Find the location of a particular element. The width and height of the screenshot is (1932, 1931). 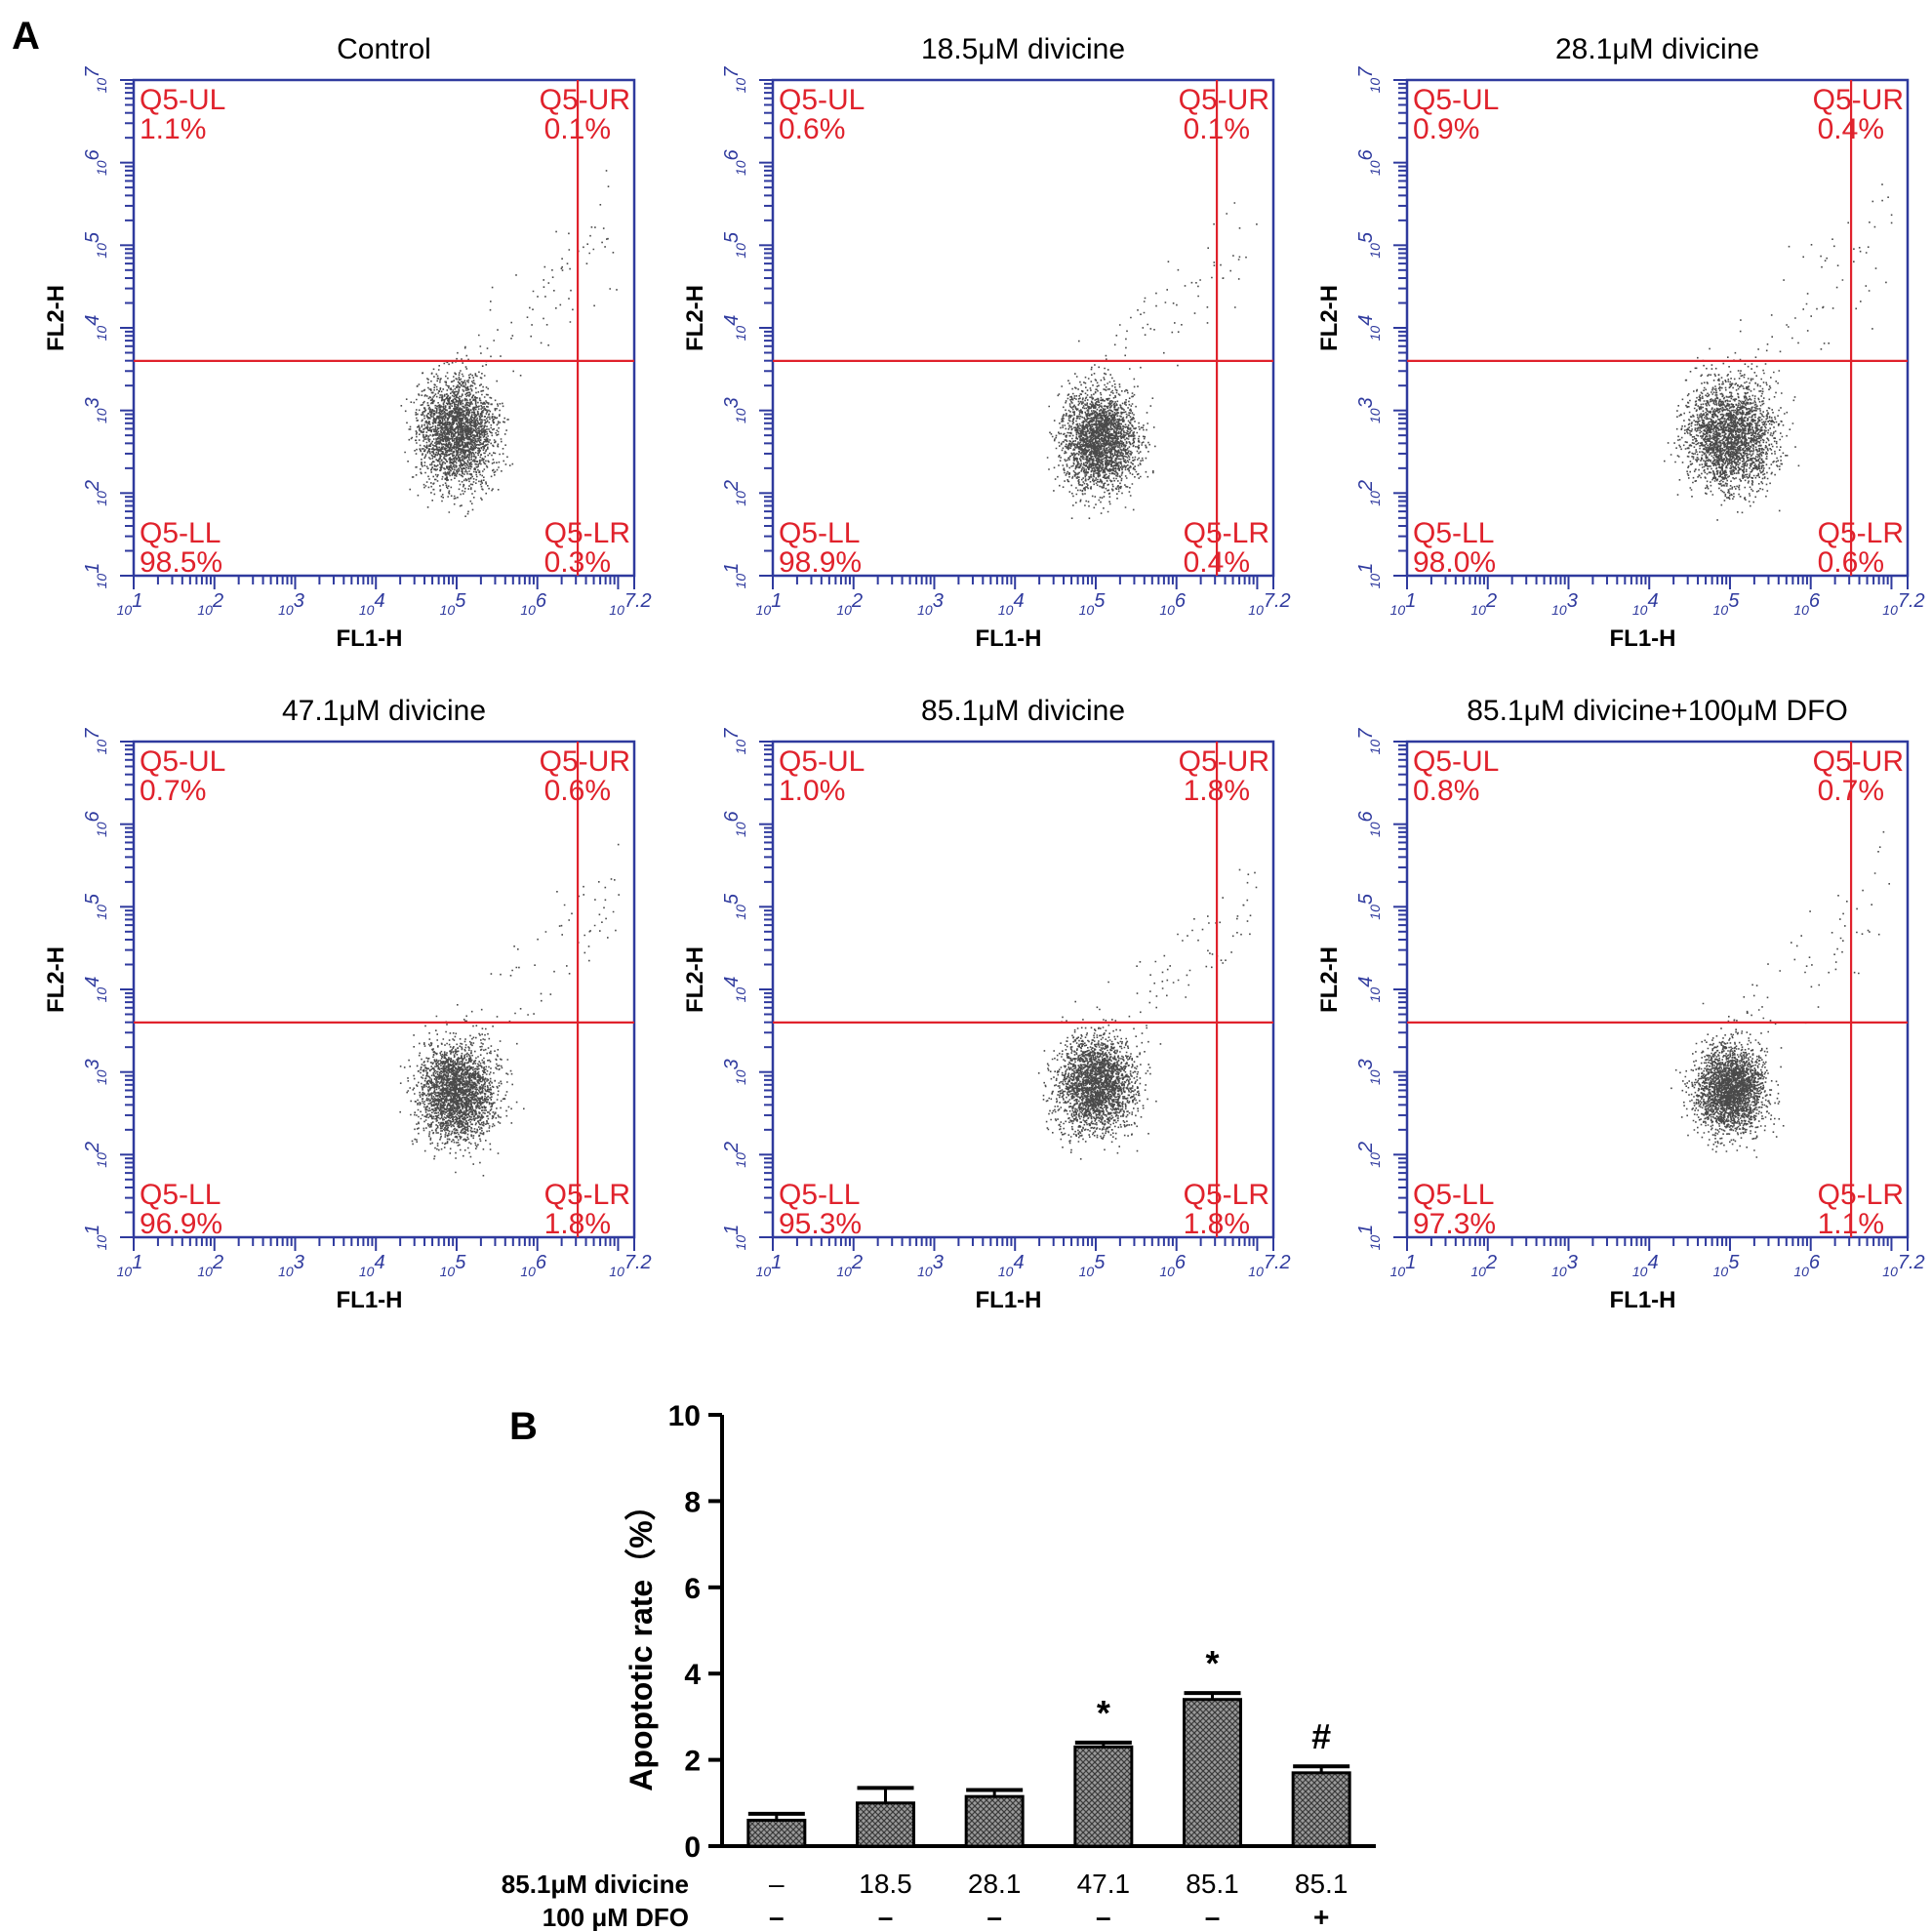

panel-b-label: B is located at coordinates (523, 1426).